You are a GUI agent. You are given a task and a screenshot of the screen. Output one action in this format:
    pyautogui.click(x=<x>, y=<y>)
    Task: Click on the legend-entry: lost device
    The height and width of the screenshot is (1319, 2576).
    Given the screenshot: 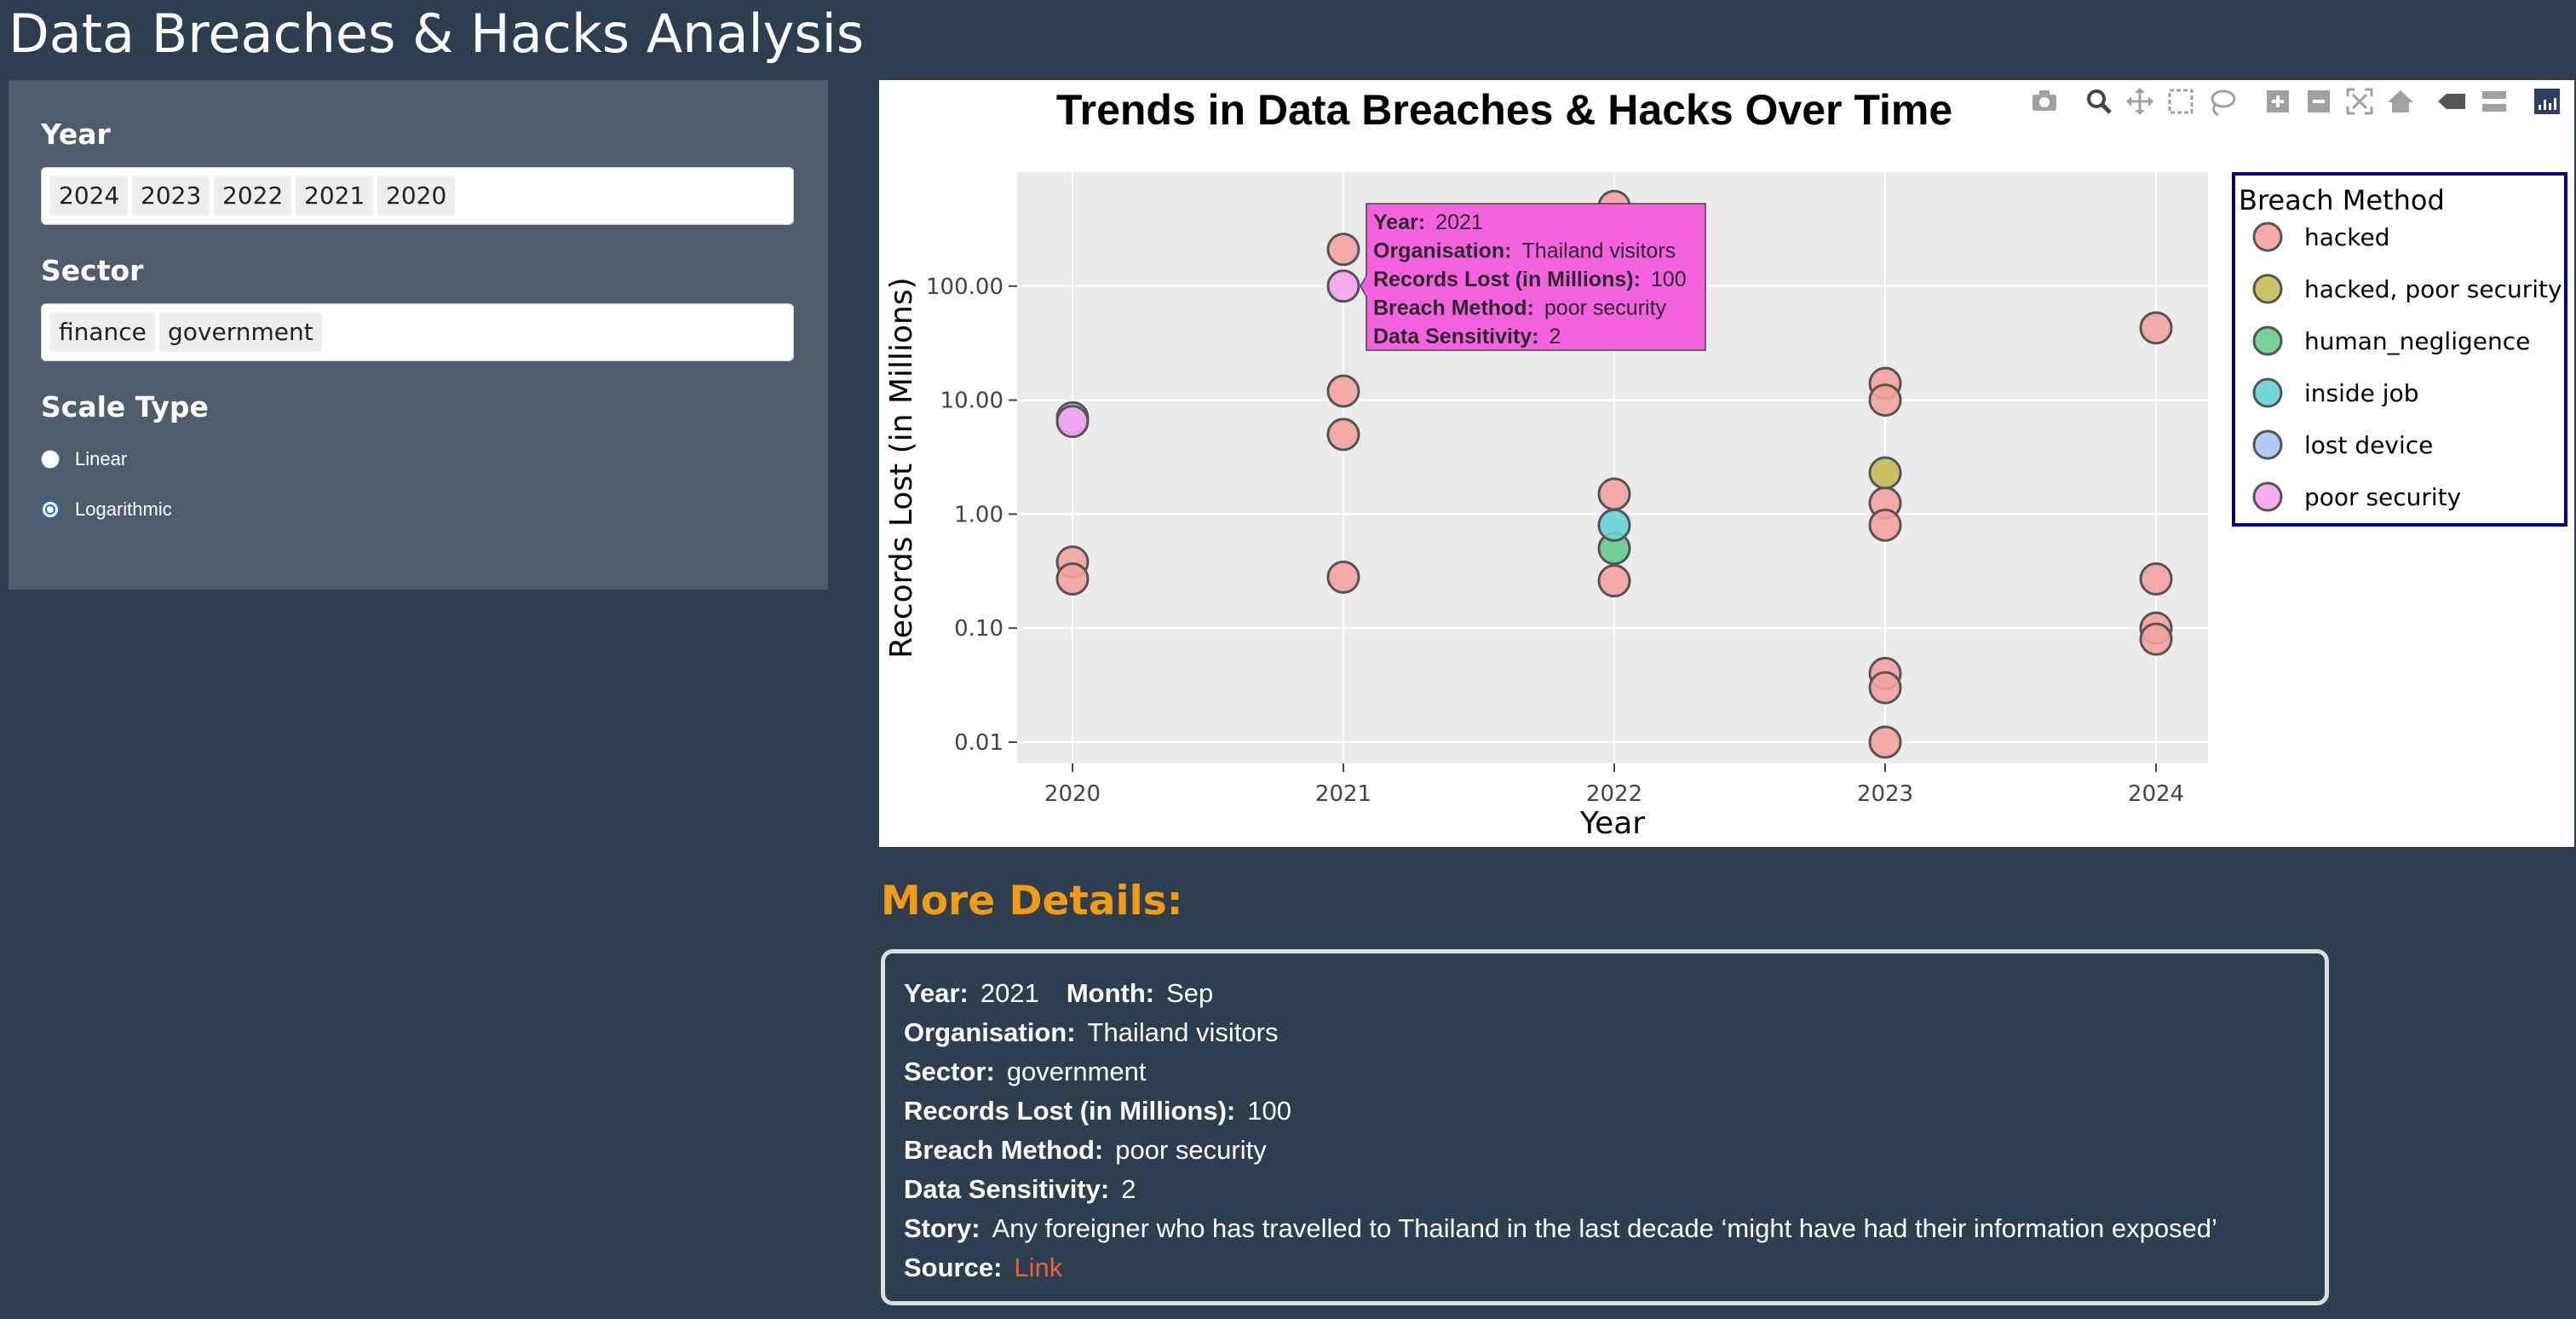 What is the action you would take?
    pyautogui.click(x=2368, y=445)
    